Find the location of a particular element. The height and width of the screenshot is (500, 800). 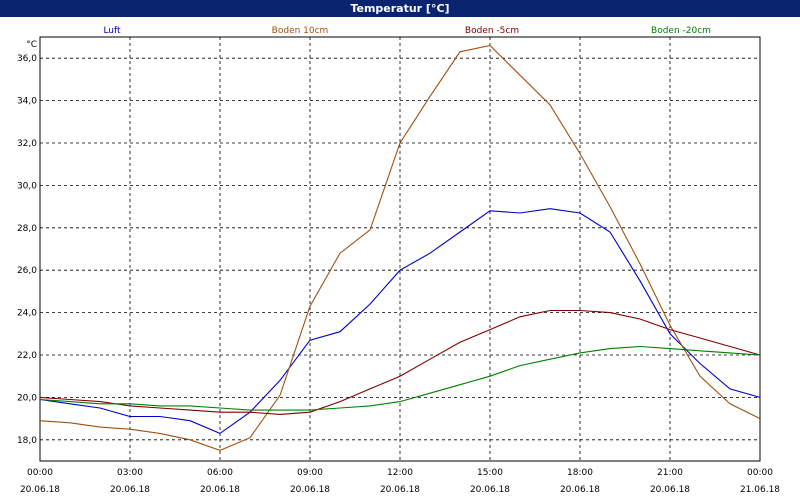

x-tick-time: 06:00 is located at coordinates (220, 473).